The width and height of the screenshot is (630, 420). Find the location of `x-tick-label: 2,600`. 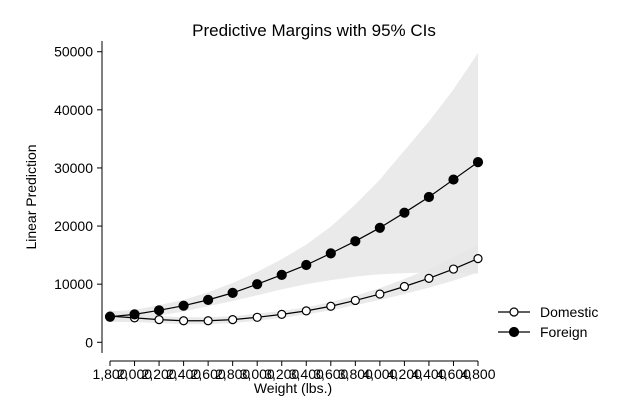

x-tick-label: 2,600 is located at coordinates (208, 374).